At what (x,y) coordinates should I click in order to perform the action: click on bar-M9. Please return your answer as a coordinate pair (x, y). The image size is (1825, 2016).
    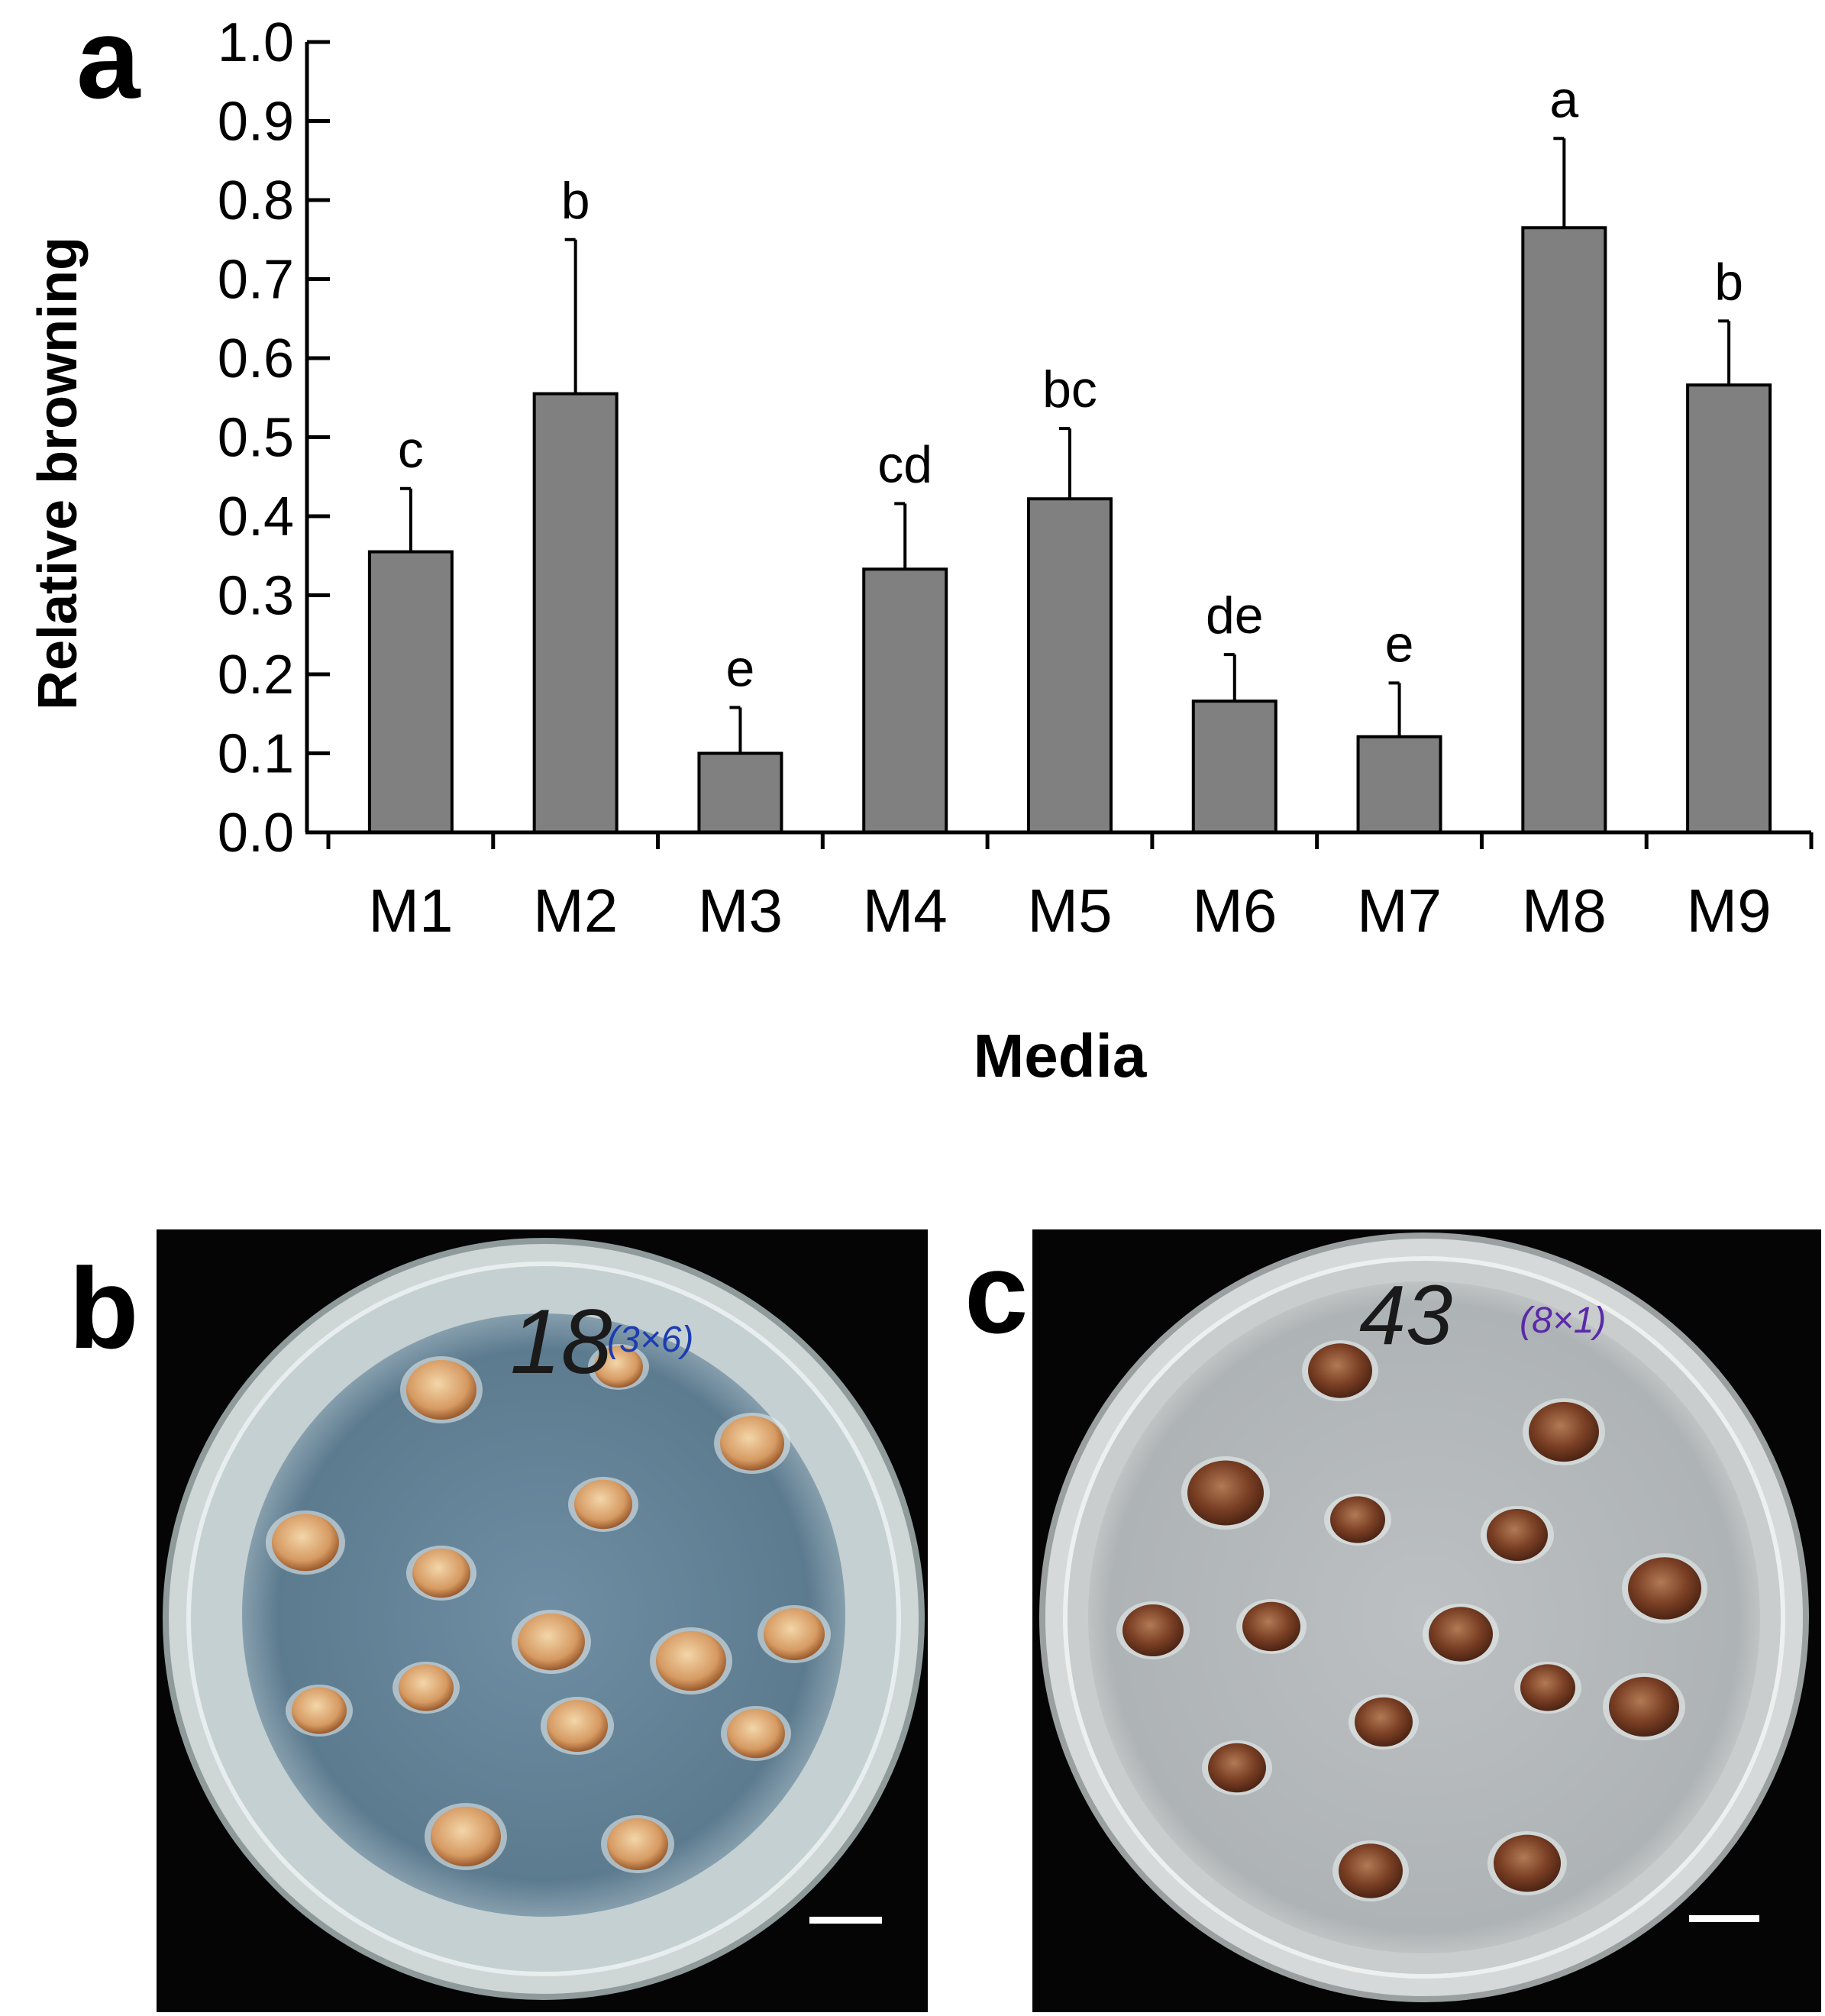
    Looking at the image, I should click on (1729, 608).